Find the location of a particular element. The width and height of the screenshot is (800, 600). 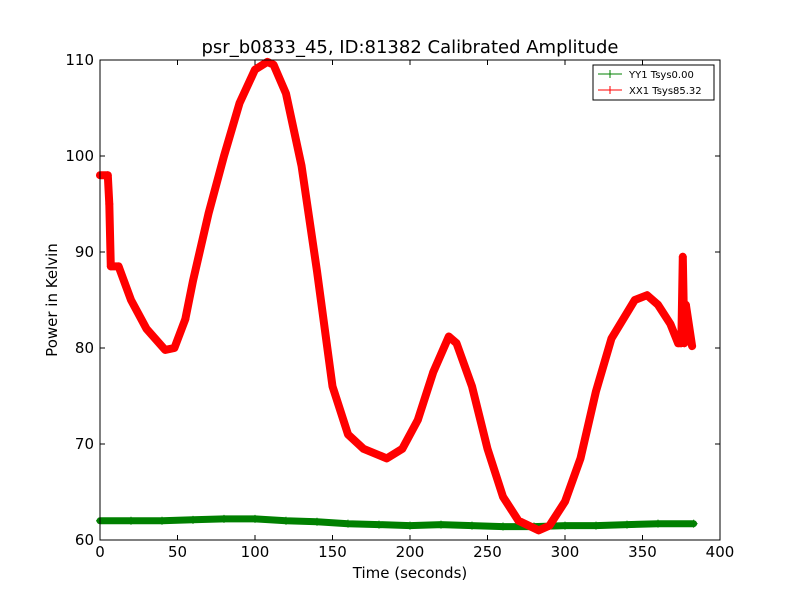

series-core-yy1 is located at coordinates (397, 523).